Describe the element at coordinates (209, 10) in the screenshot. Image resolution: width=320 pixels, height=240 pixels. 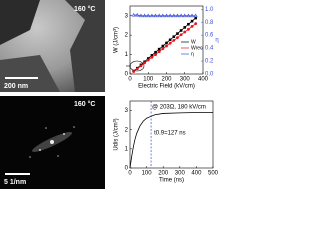
I see `y2-tick-label: 1.0` at that location.